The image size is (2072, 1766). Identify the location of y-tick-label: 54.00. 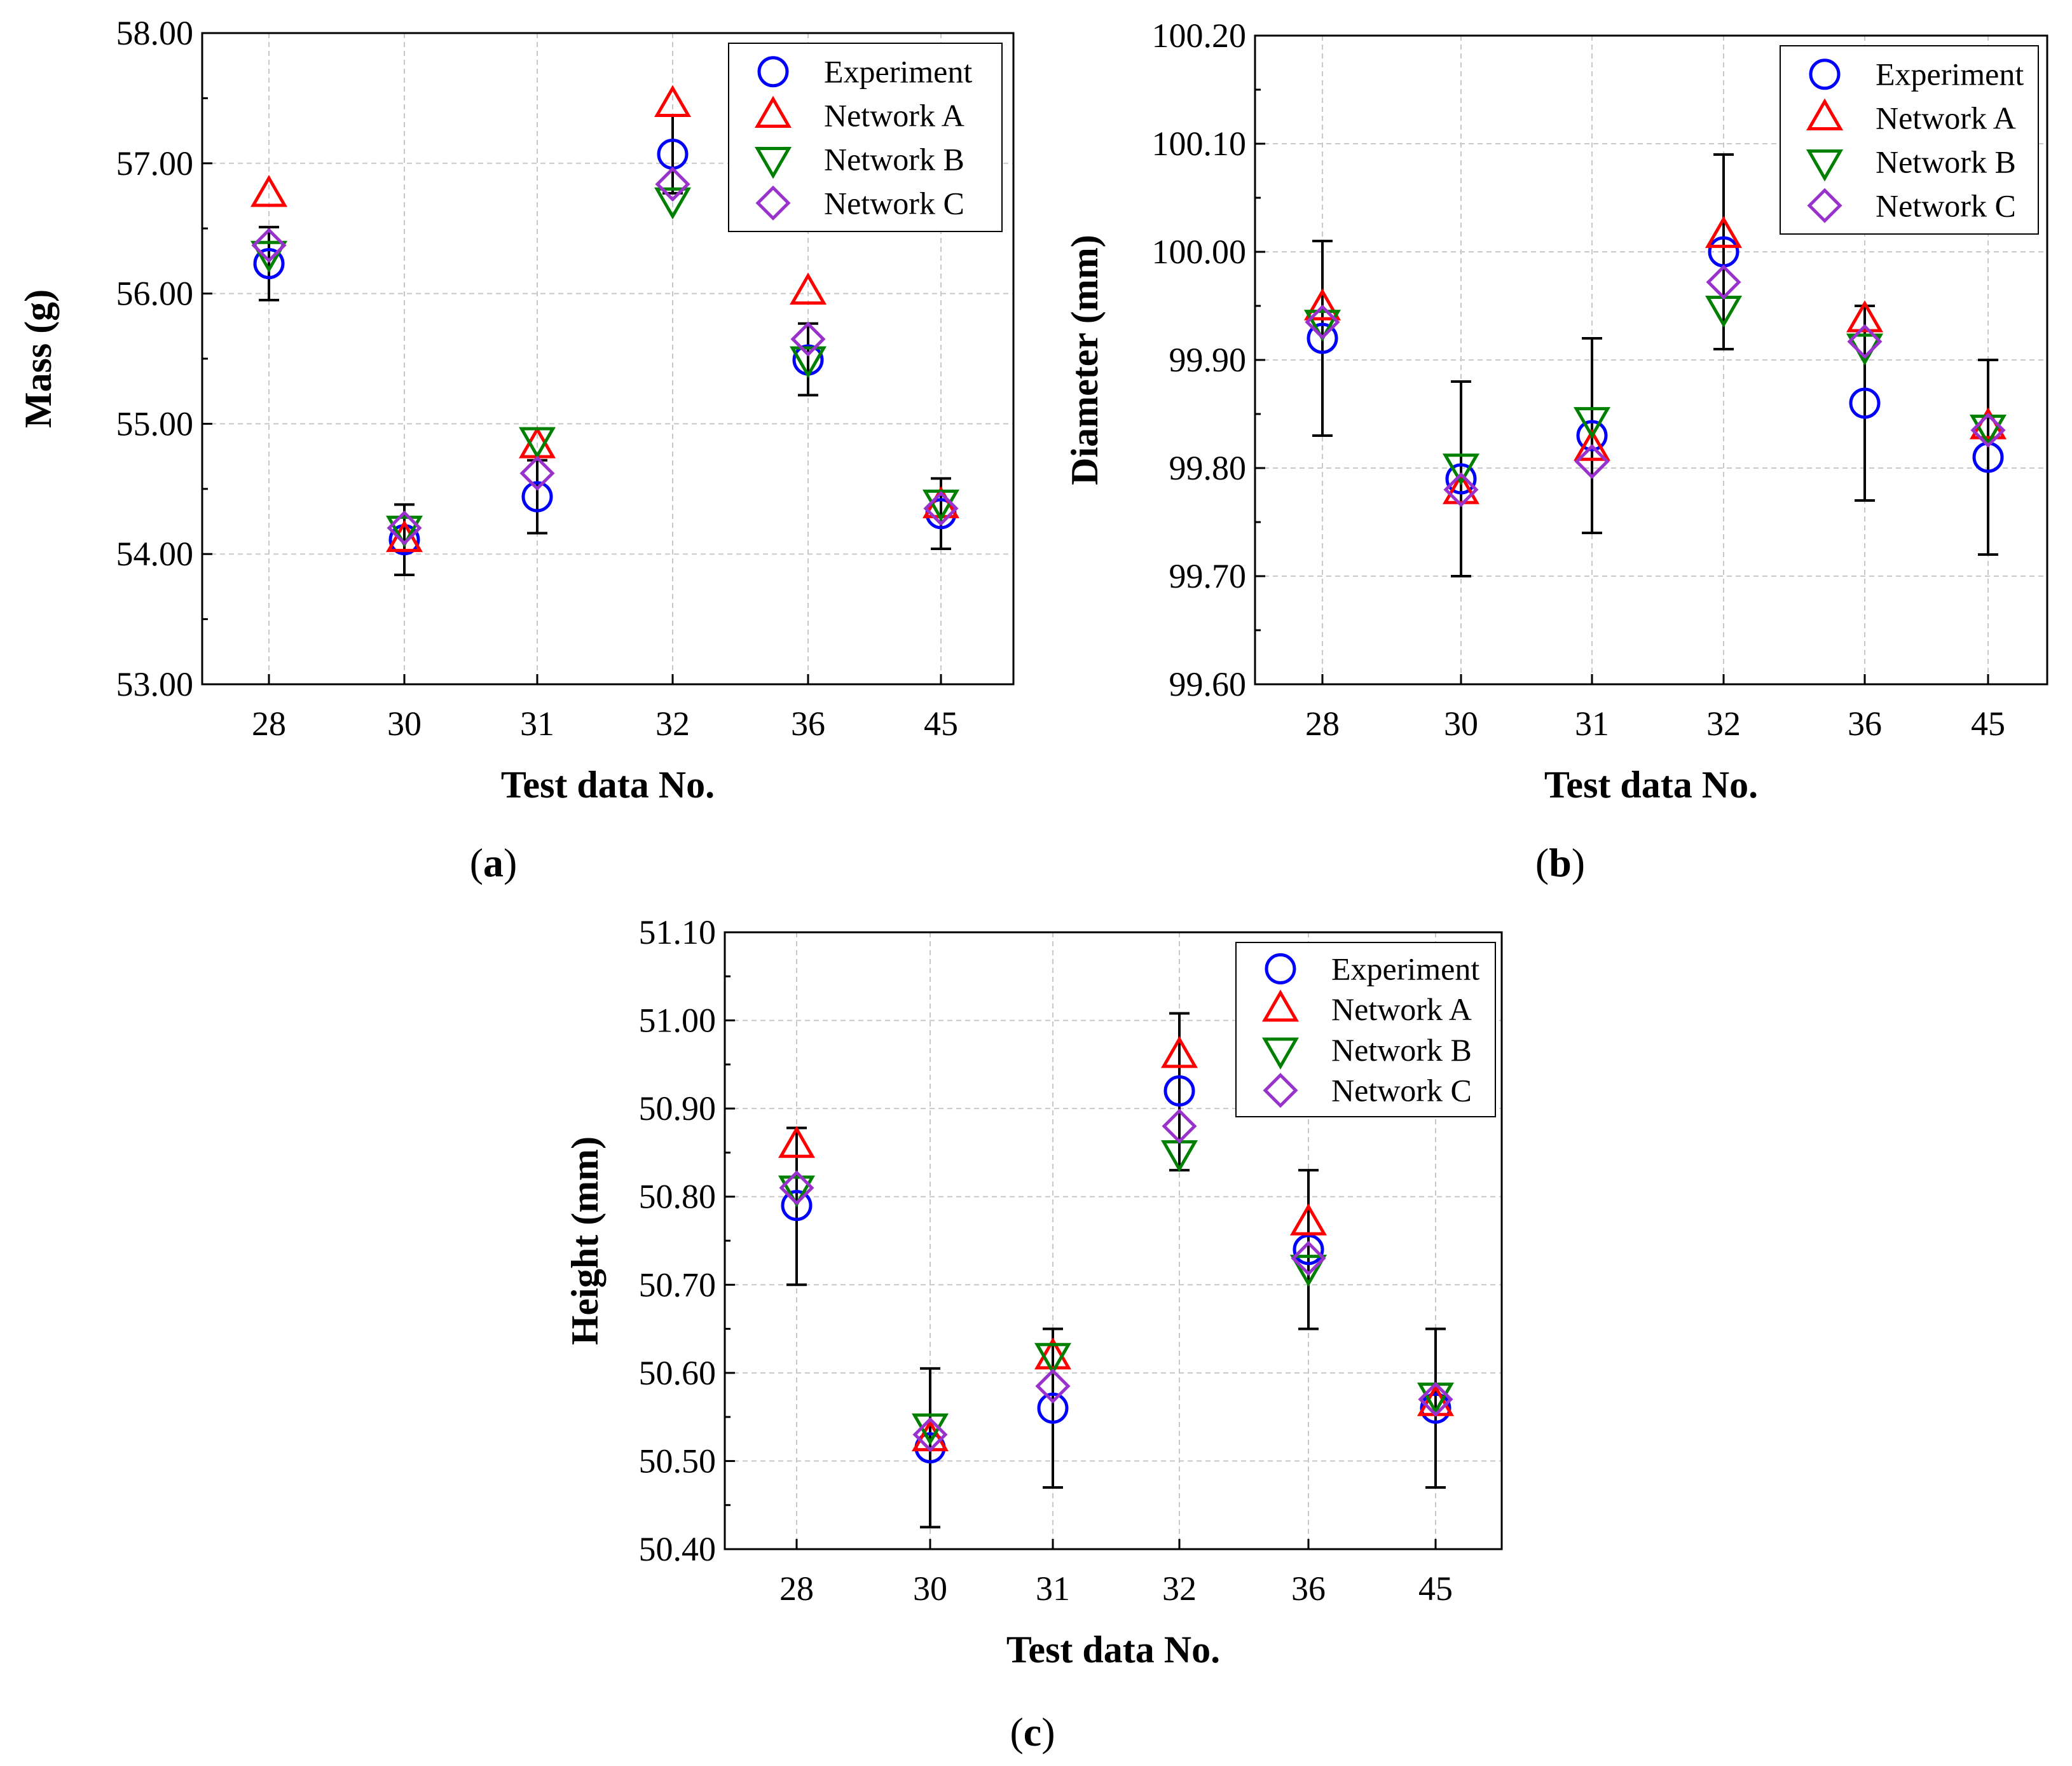
(155, 554).